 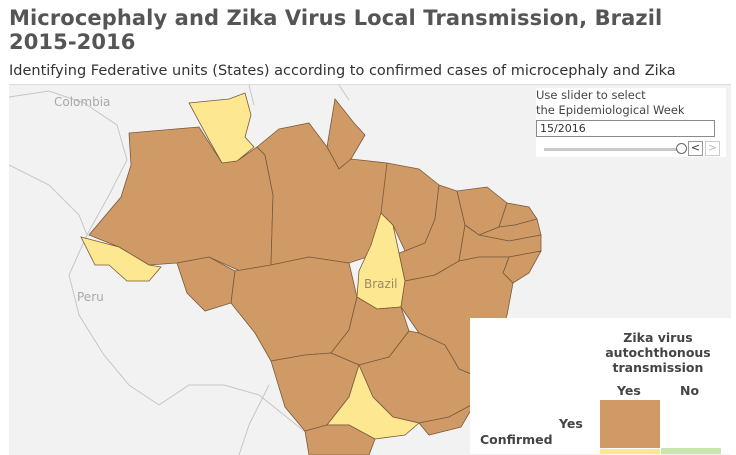 What do you see at coordinates (658, 367) in the screenshot?
I see `legend-title-line-3: transmission` at bounding box center [658, 367].